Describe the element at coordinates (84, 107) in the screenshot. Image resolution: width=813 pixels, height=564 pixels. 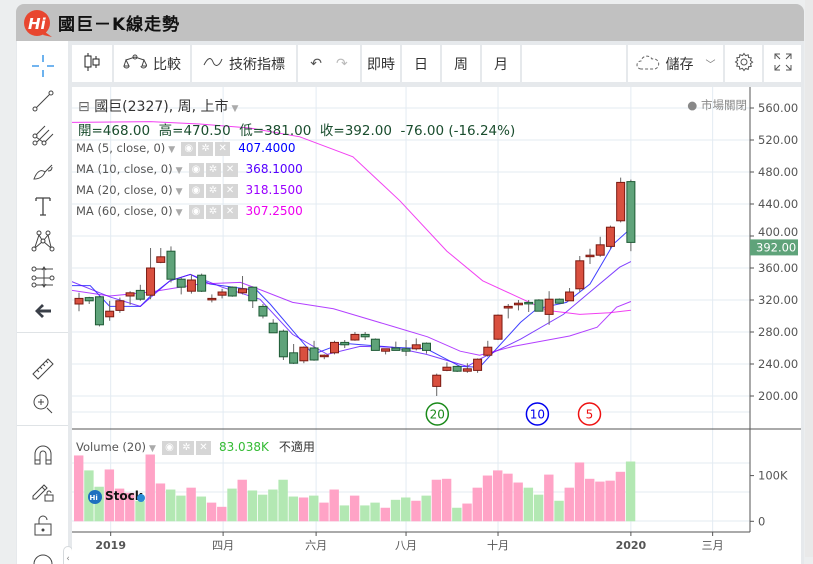
I see `collapse-legend-icon: ⊟` at that location.